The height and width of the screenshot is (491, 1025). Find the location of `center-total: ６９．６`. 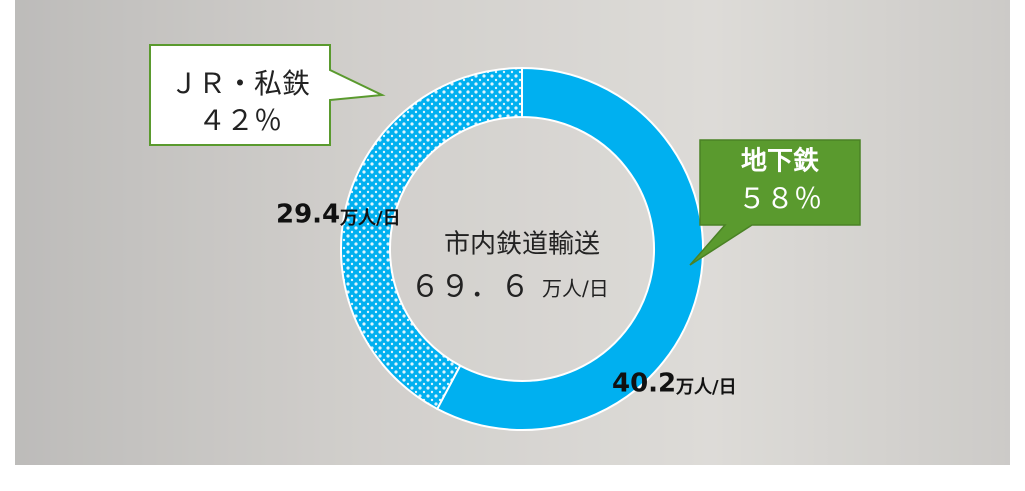

center-total: ６９．６ is located at coordinates (470, 287).